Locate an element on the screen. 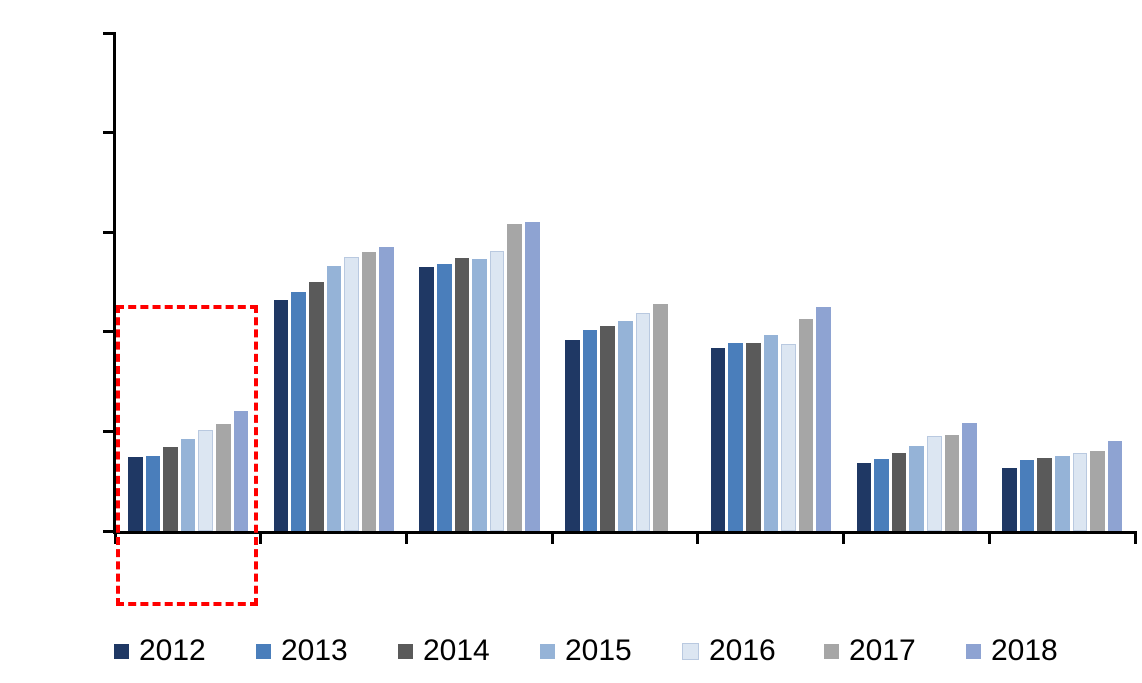  bar-france-2017 is located at coordinates (806, 425).